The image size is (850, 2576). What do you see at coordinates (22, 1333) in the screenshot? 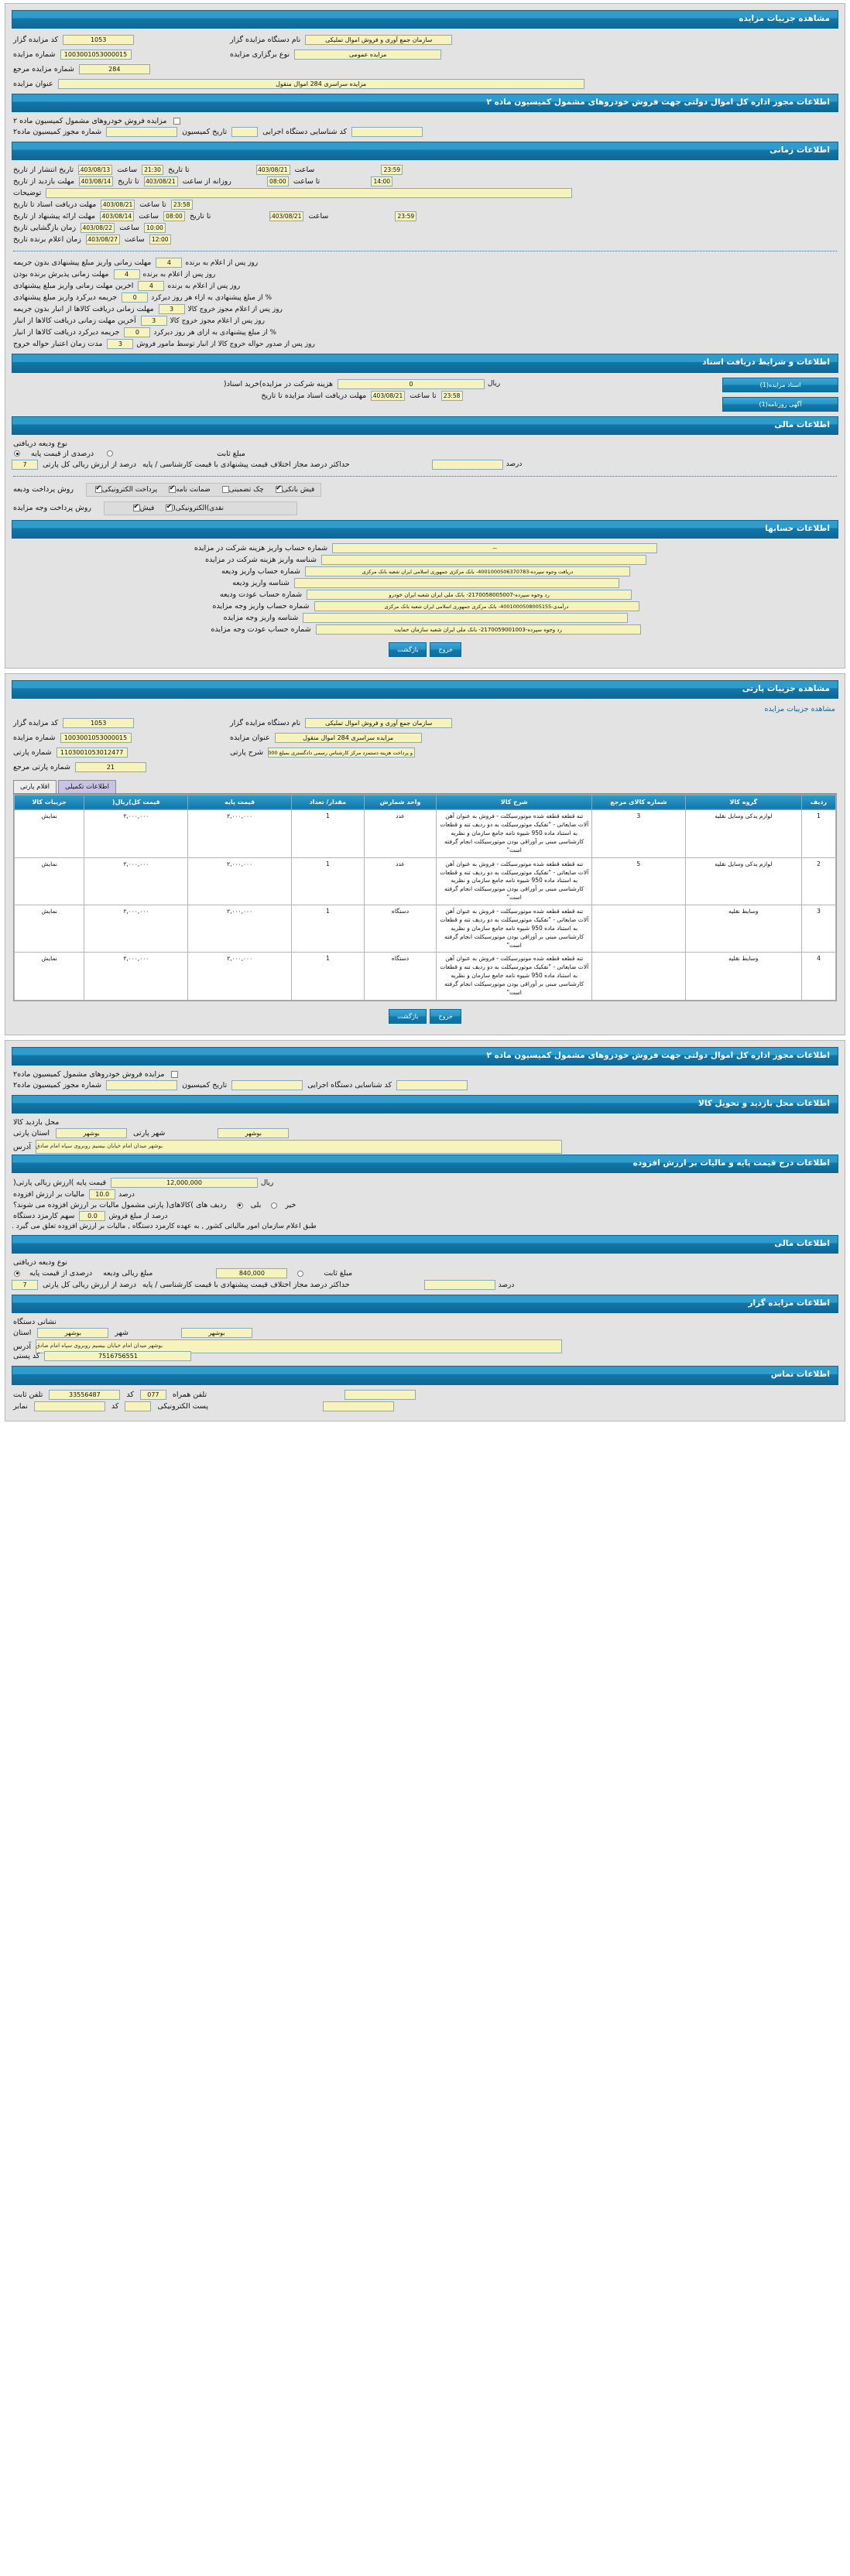
I see `auctioneer-province-label: استان` at bounding box center [22, 1333].